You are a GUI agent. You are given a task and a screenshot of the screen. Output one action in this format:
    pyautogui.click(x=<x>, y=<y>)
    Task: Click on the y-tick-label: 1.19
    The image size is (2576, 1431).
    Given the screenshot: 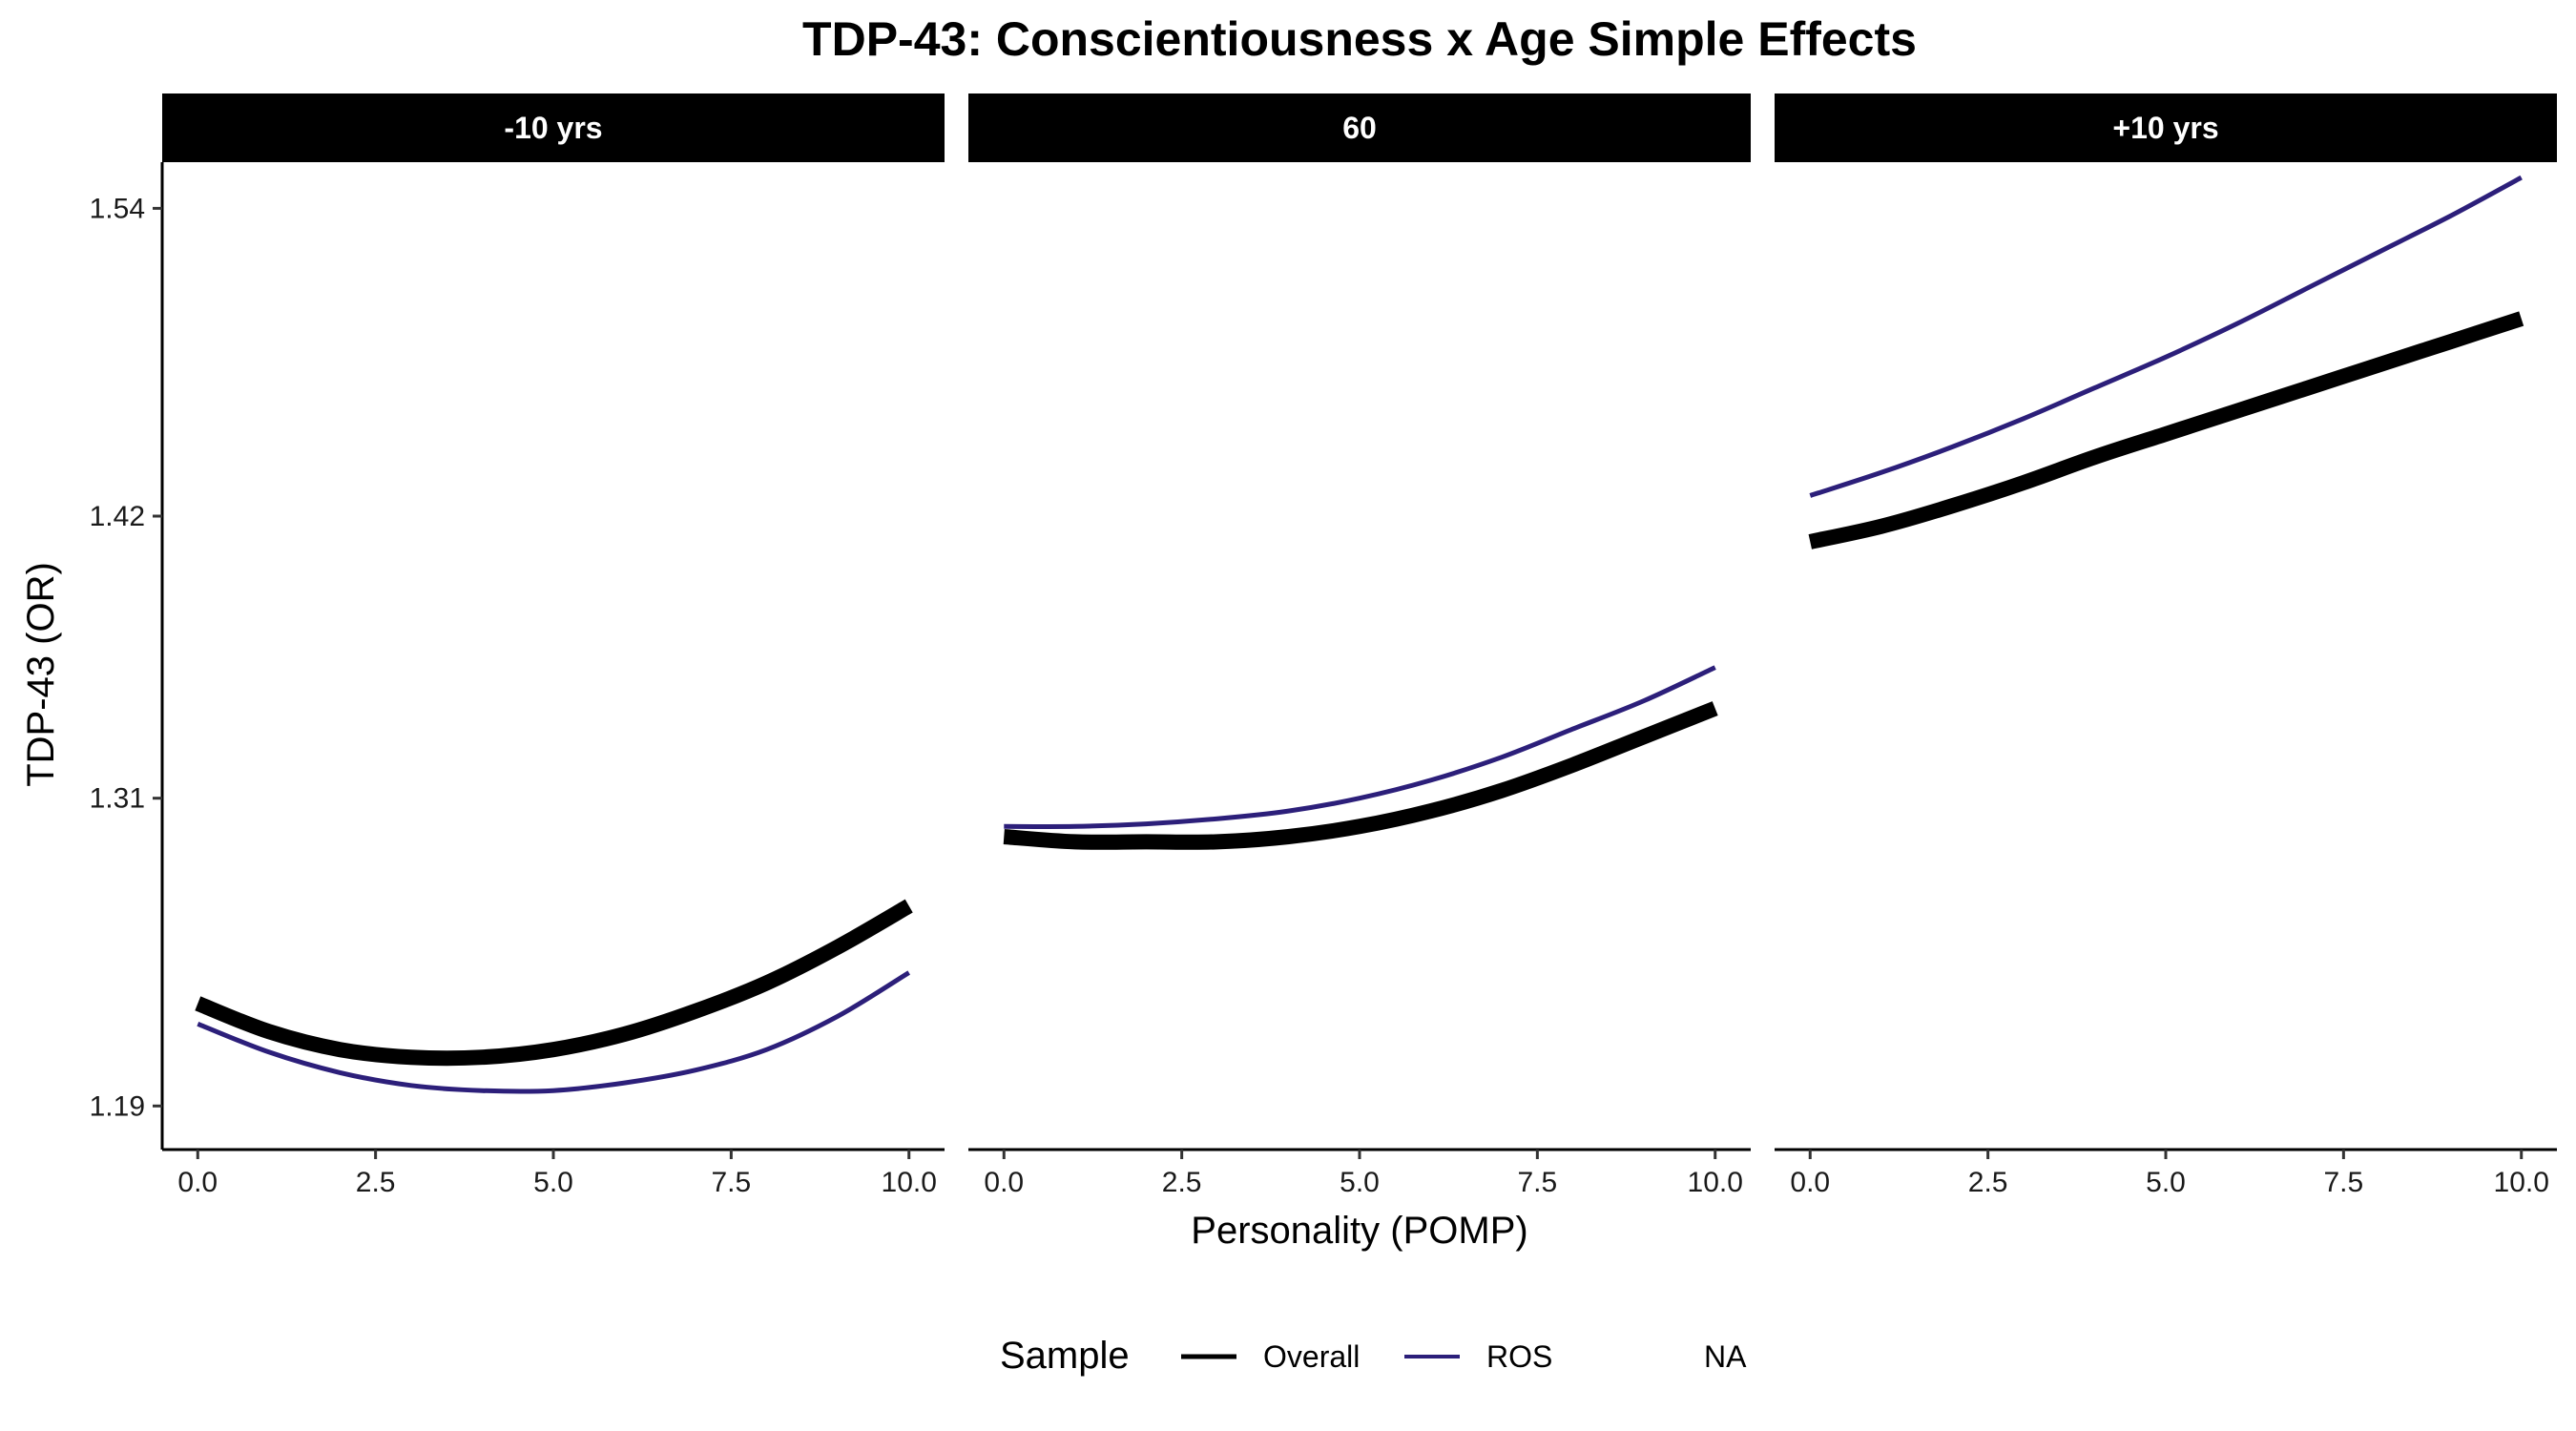 What is the action you would take?
    pyautogui.click(x=117, y=1106)
    